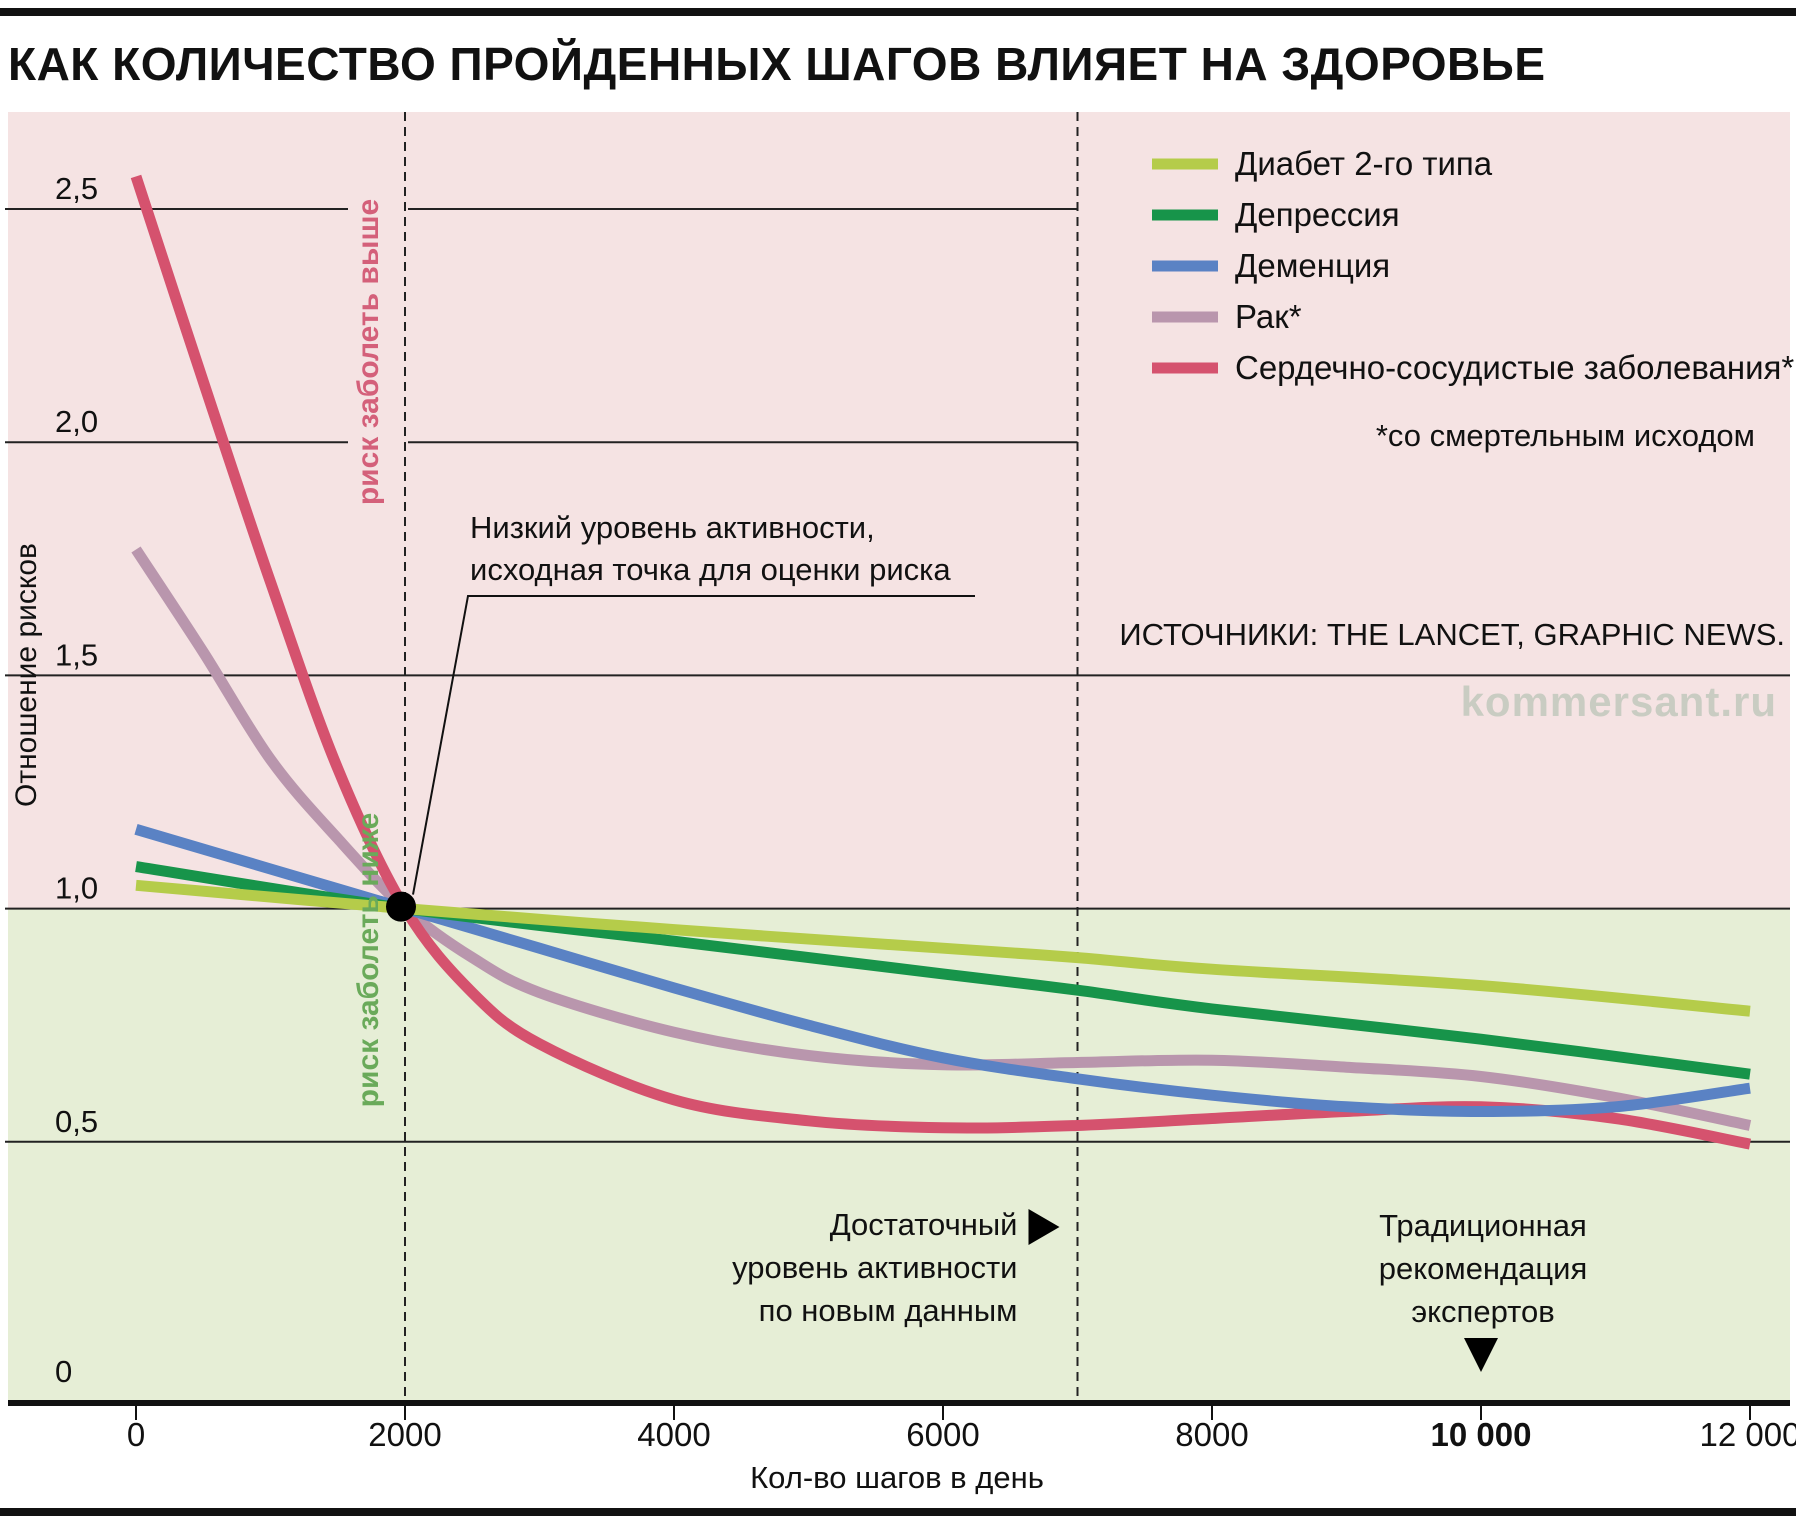 This screenshot has width=1796, height=1522. Describe the element at coordinates (693, 745) in the screenshot. I see `baseline-leader-line` at that location.